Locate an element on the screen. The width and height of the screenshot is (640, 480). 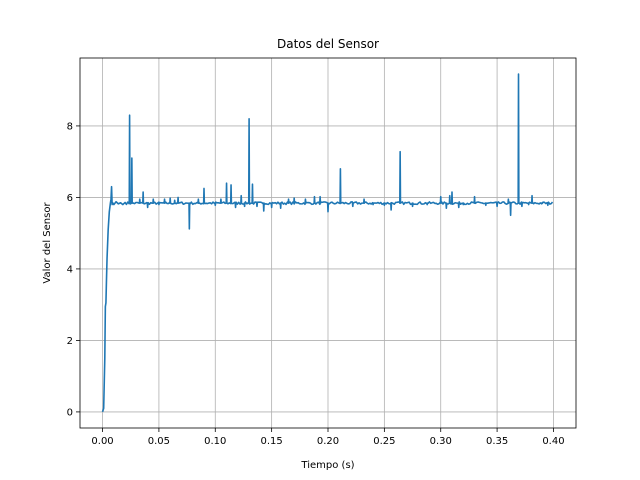
x-axis-ticks: 0.00 0.05 0.10 0.15 0.20 0.25 0.30 0.35 0.40 is located at coordinates (328, 437).